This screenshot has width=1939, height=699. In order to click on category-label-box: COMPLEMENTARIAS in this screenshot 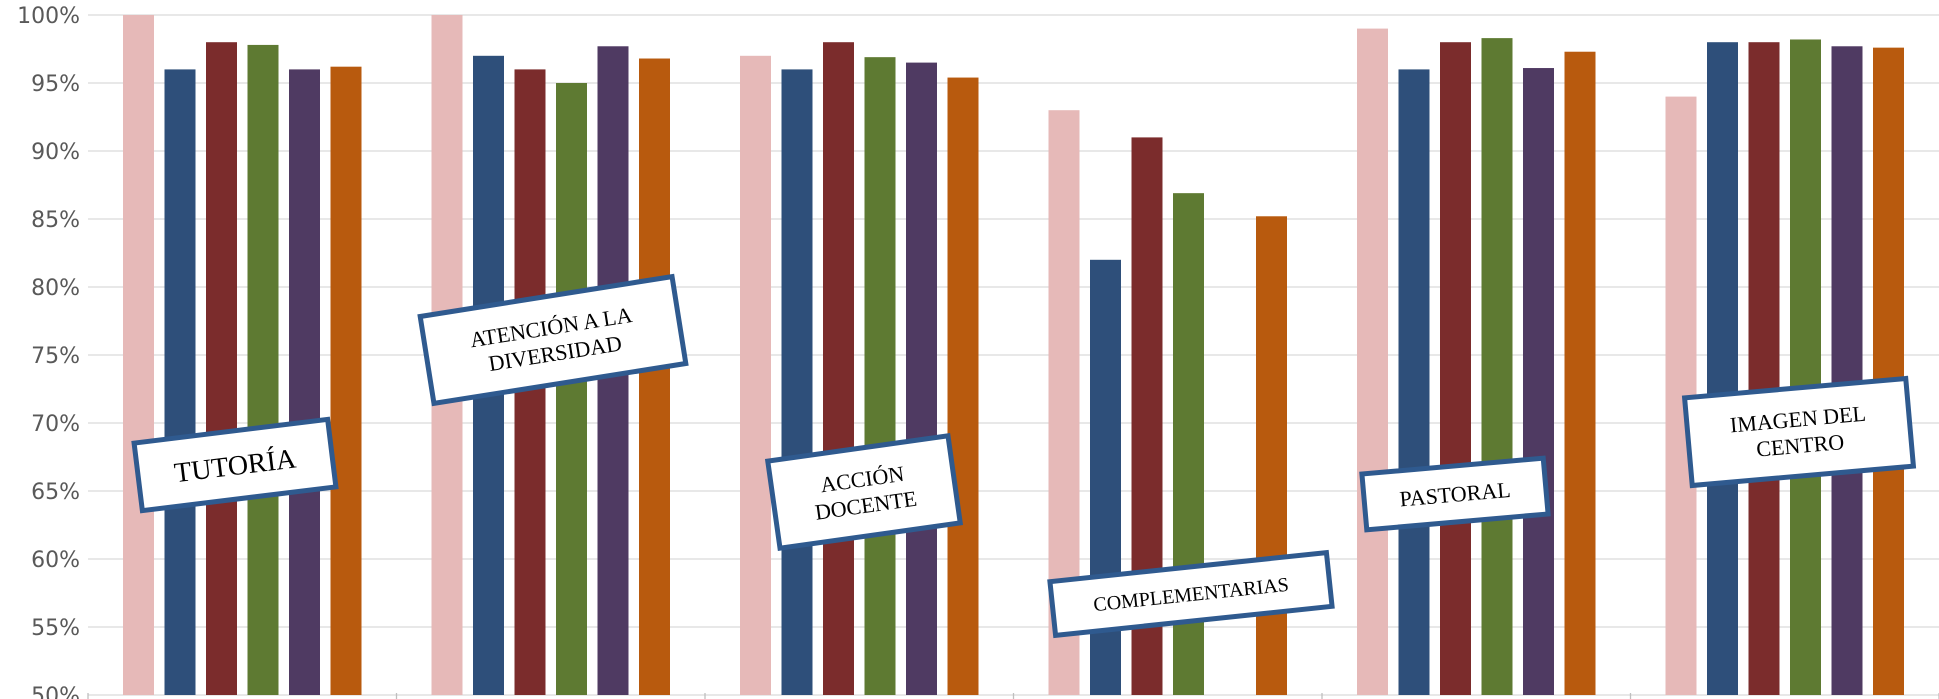, I will do `click(1191, 594)`.